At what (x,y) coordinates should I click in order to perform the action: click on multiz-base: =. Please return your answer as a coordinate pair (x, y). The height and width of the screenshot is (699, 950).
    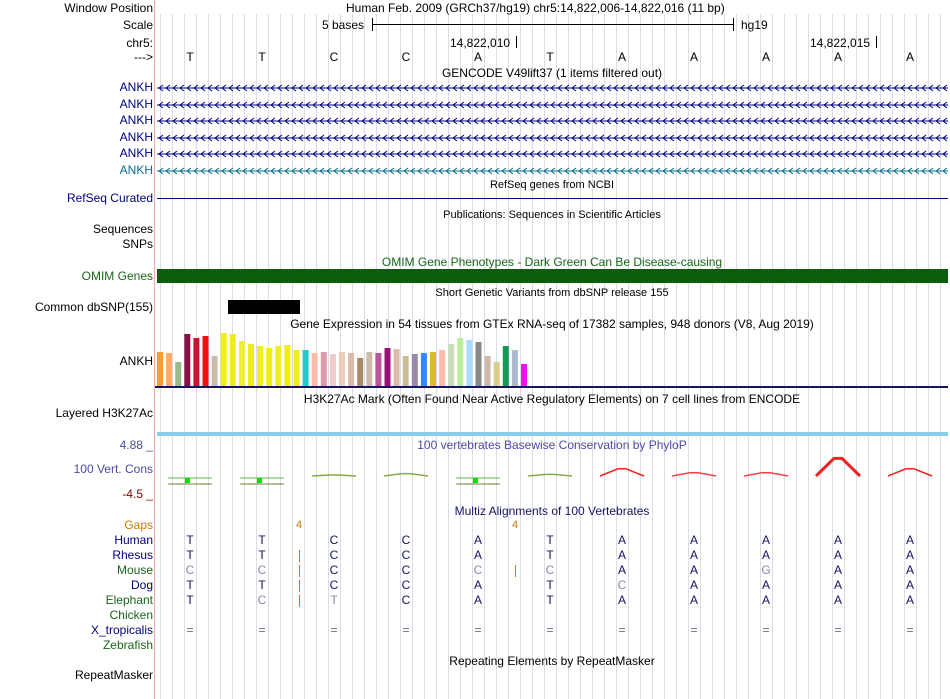
    Looking at the image, I should click on (910, 630).